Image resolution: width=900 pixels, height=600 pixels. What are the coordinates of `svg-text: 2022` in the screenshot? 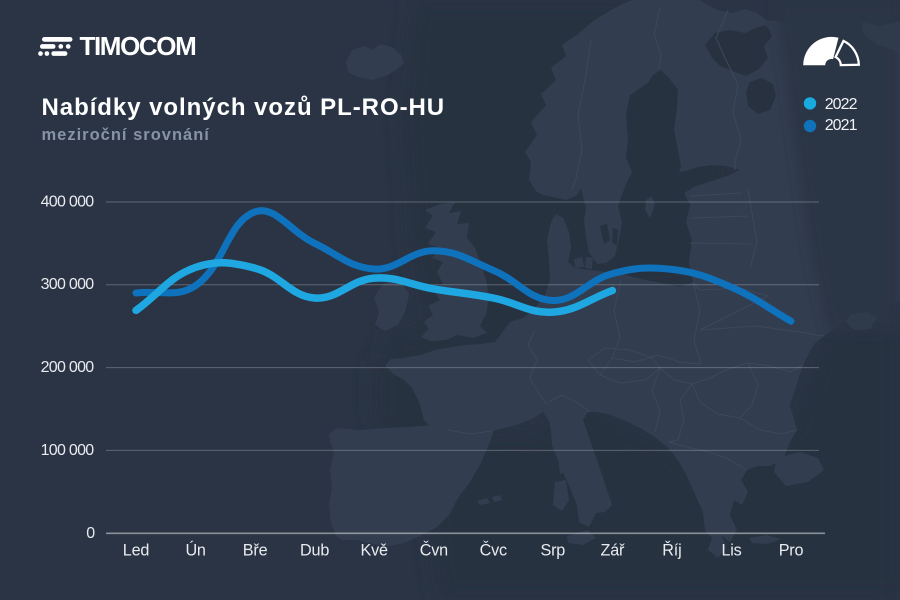 It's located at (841, 104).